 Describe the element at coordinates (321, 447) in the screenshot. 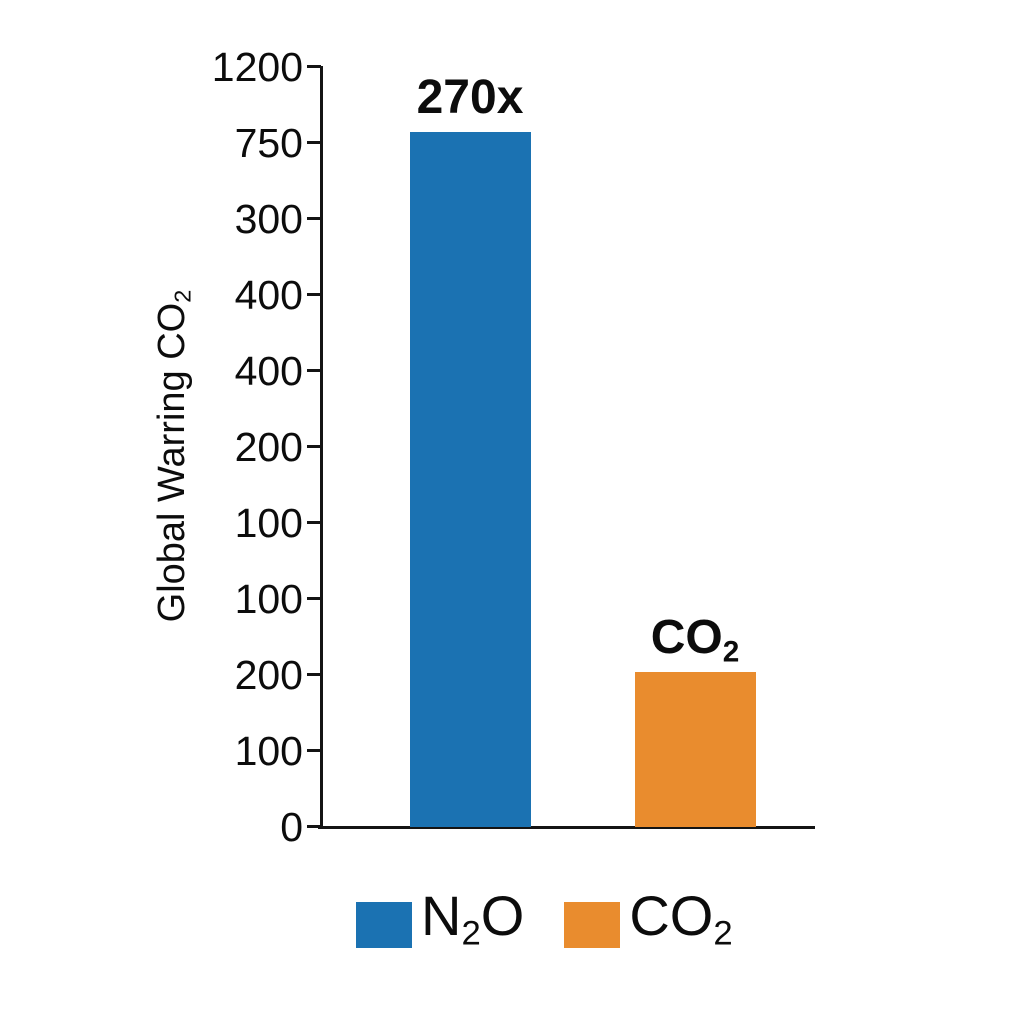

I see `y-axis-line` at that location.